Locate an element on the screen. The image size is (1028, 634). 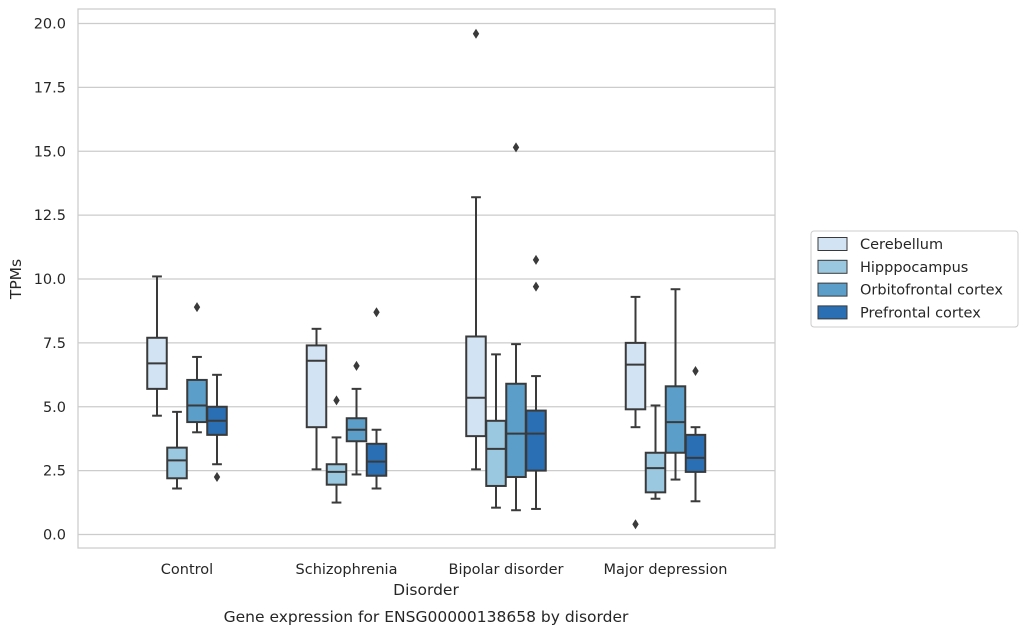
y-axis-label: TPMs is located at coordinates (16, 279).